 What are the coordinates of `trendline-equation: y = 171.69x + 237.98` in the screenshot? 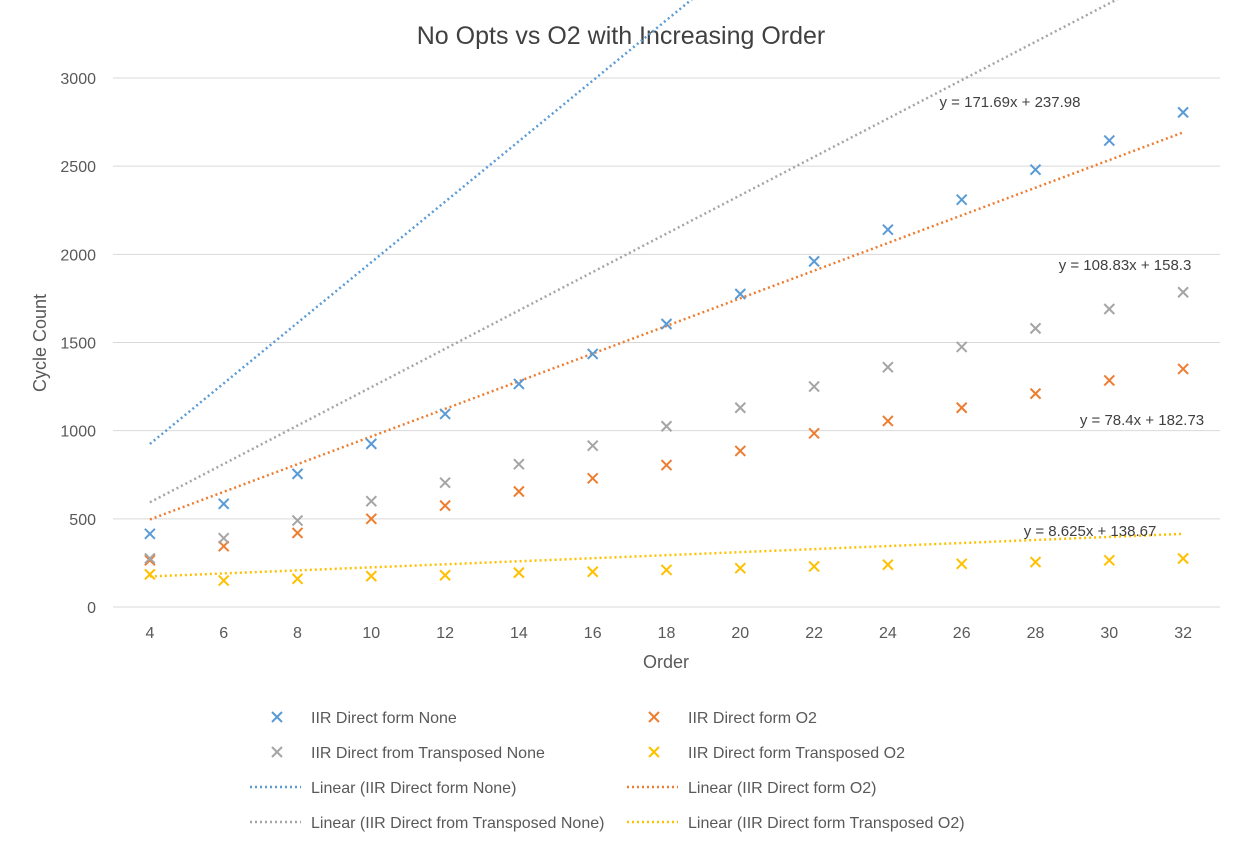 It's located at (1010, 102).